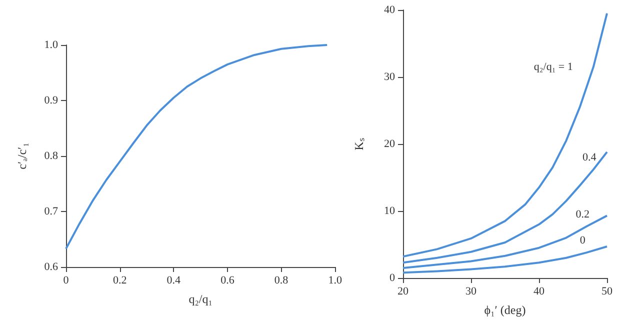 The height and width of the screenshot is (322, 637). I want to click on x-tick-label: 0, so click(66, 280).